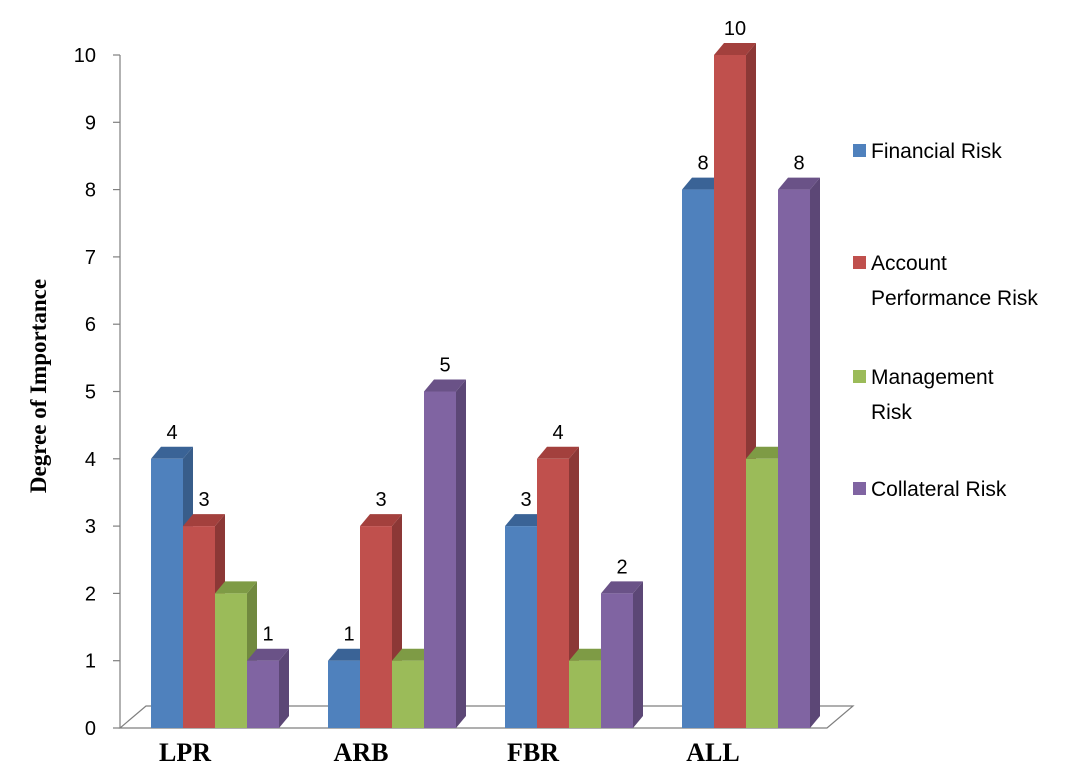  I want to click on legend-label: Risk, so click(891, 412).